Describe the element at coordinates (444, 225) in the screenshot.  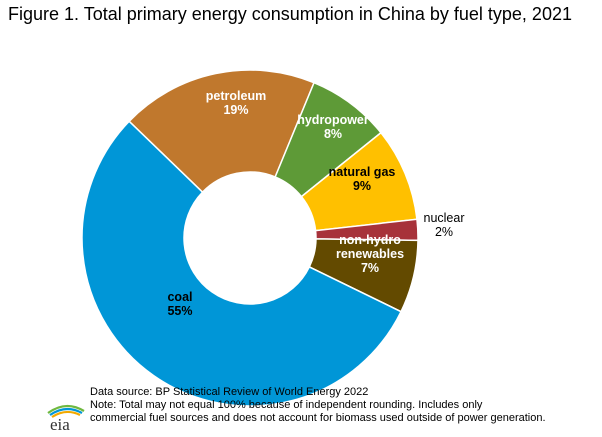
I see `slice-label-nuclear: nuclear 2%` at that location.